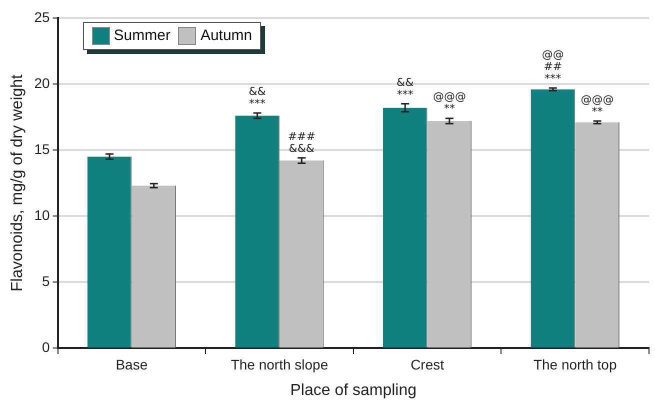 This screenshot has width=655, height=408. I want to click on x-tick-label: Base, so click(132, 364).